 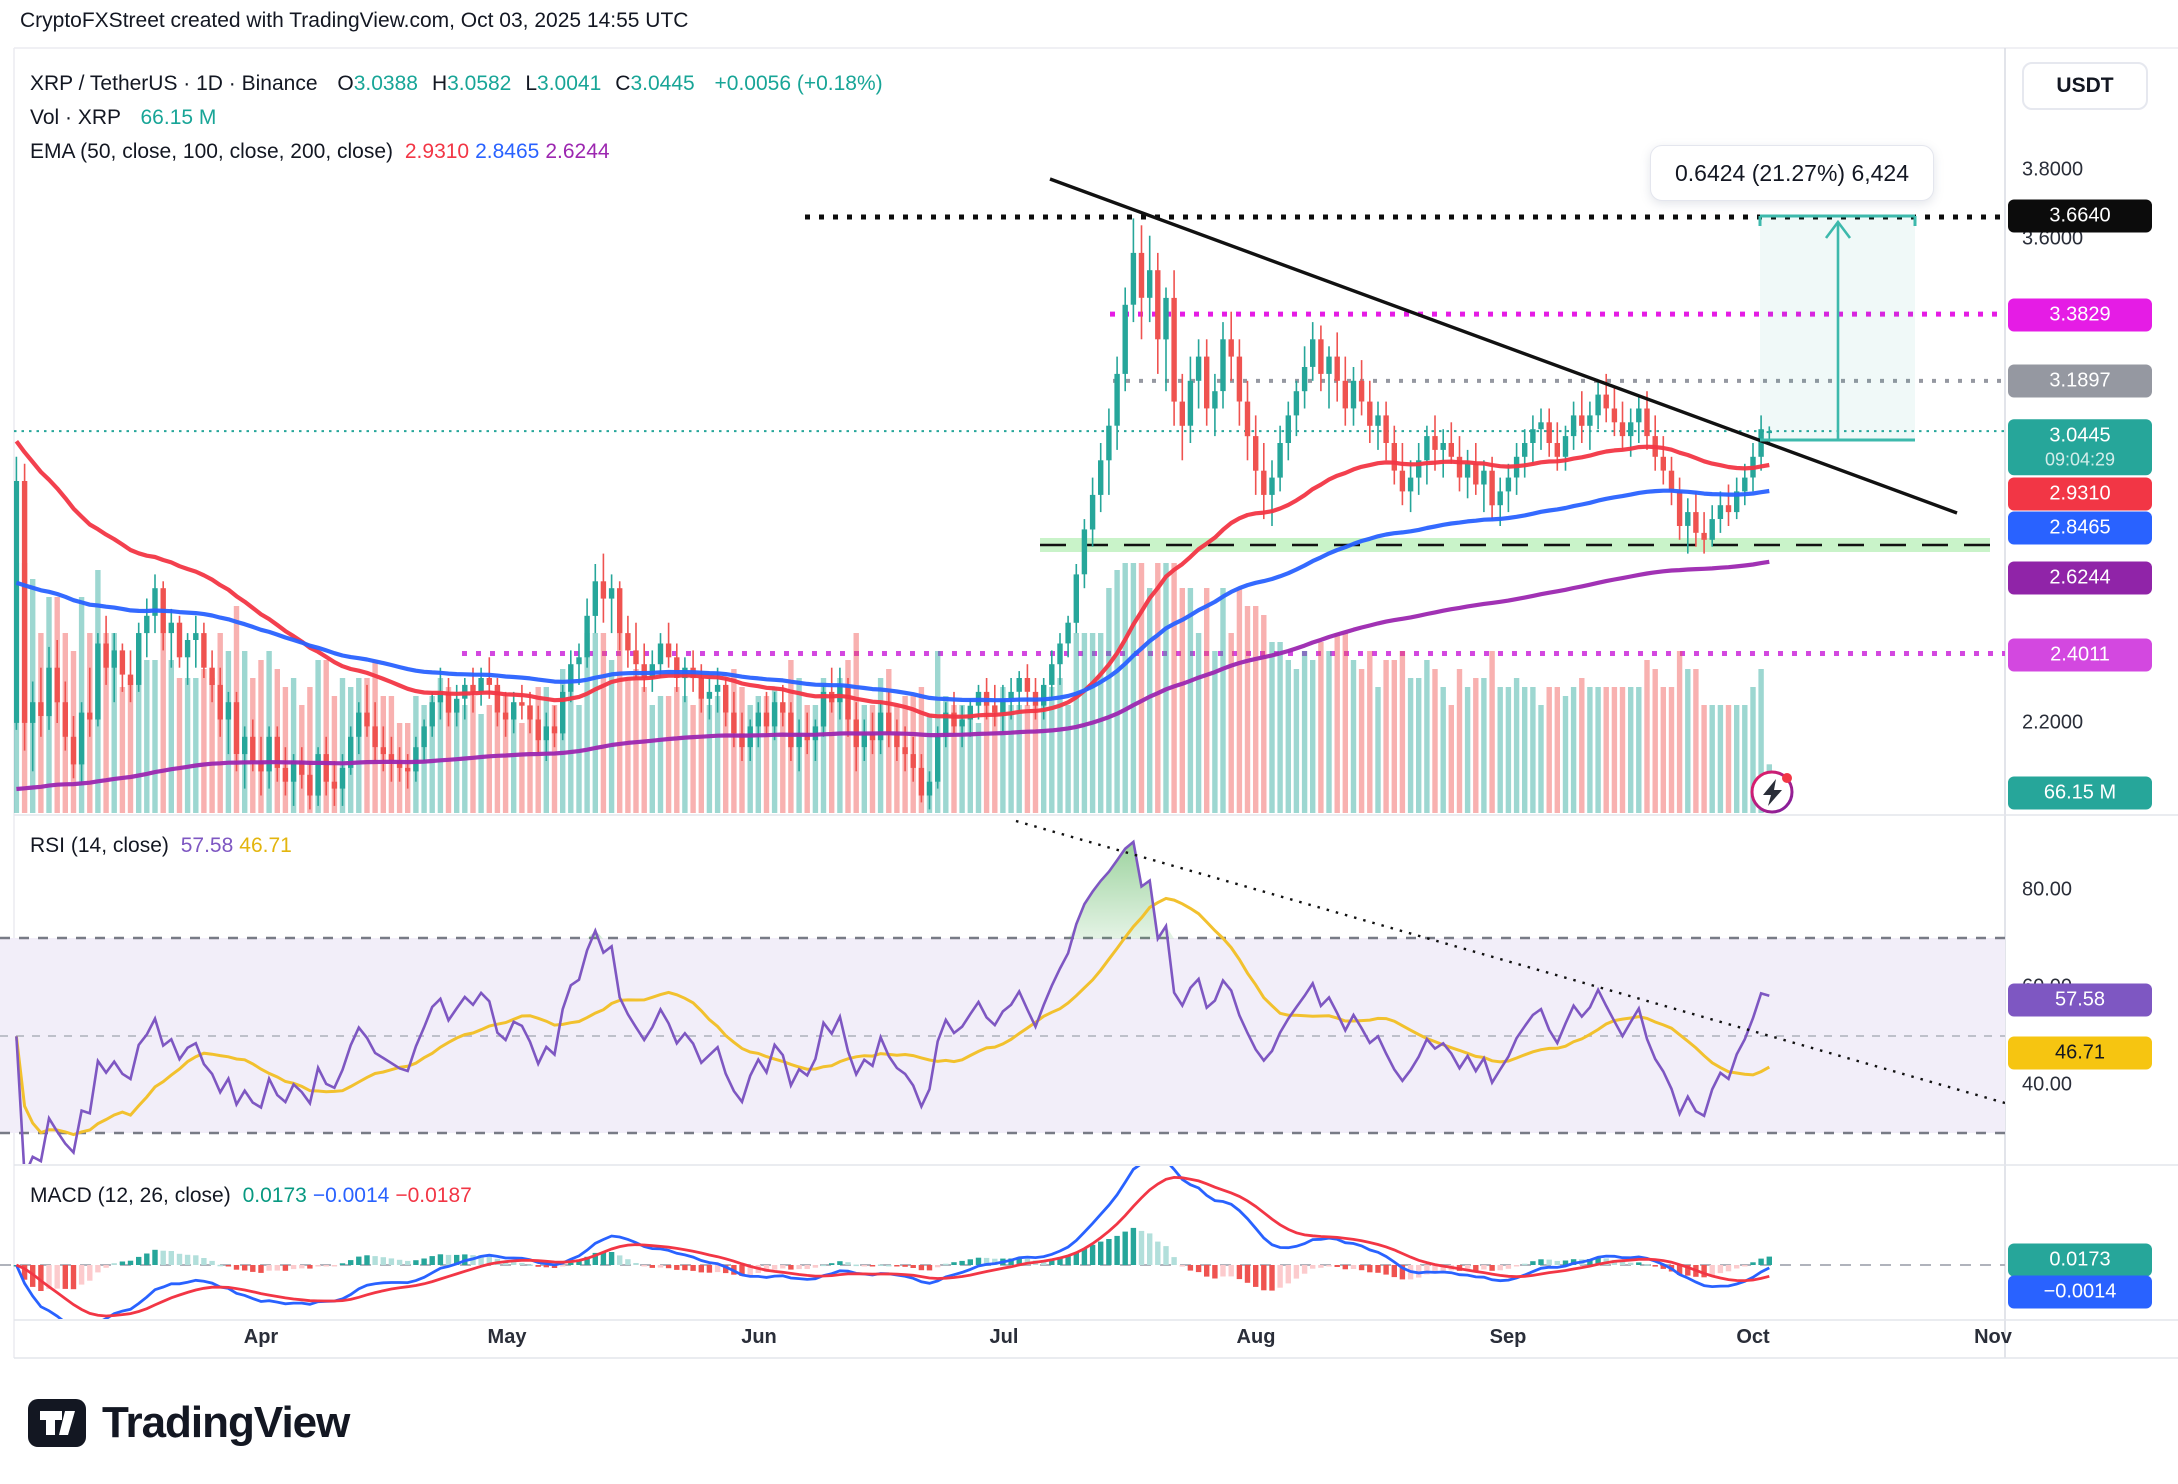 I want to click on macd-label: MACD (12, 26, close), so click(x=130, y=1195).